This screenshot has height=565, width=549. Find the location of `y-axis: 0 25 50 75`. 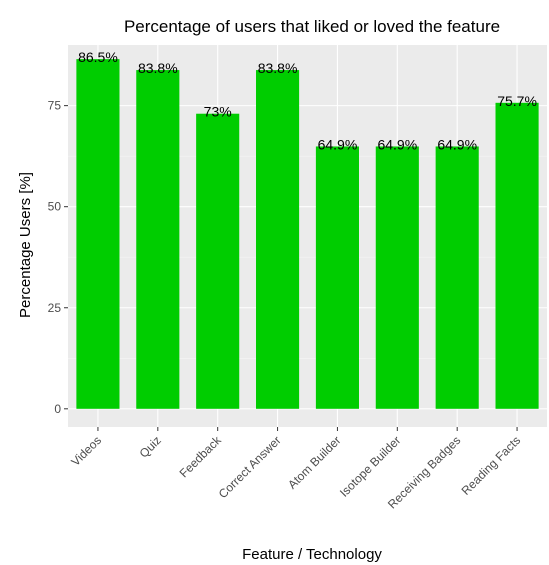

y-axis: 0 25 50 75 is located at coordinates (58, 257).